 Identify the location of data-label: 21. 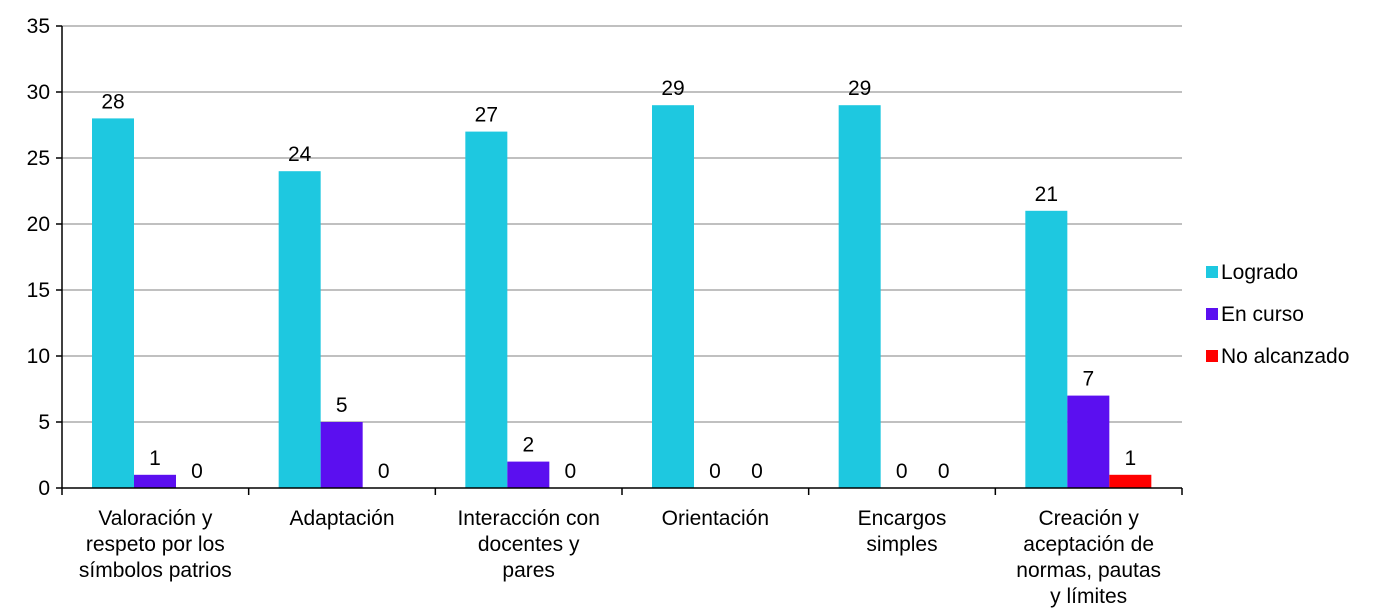
(1046, 194).